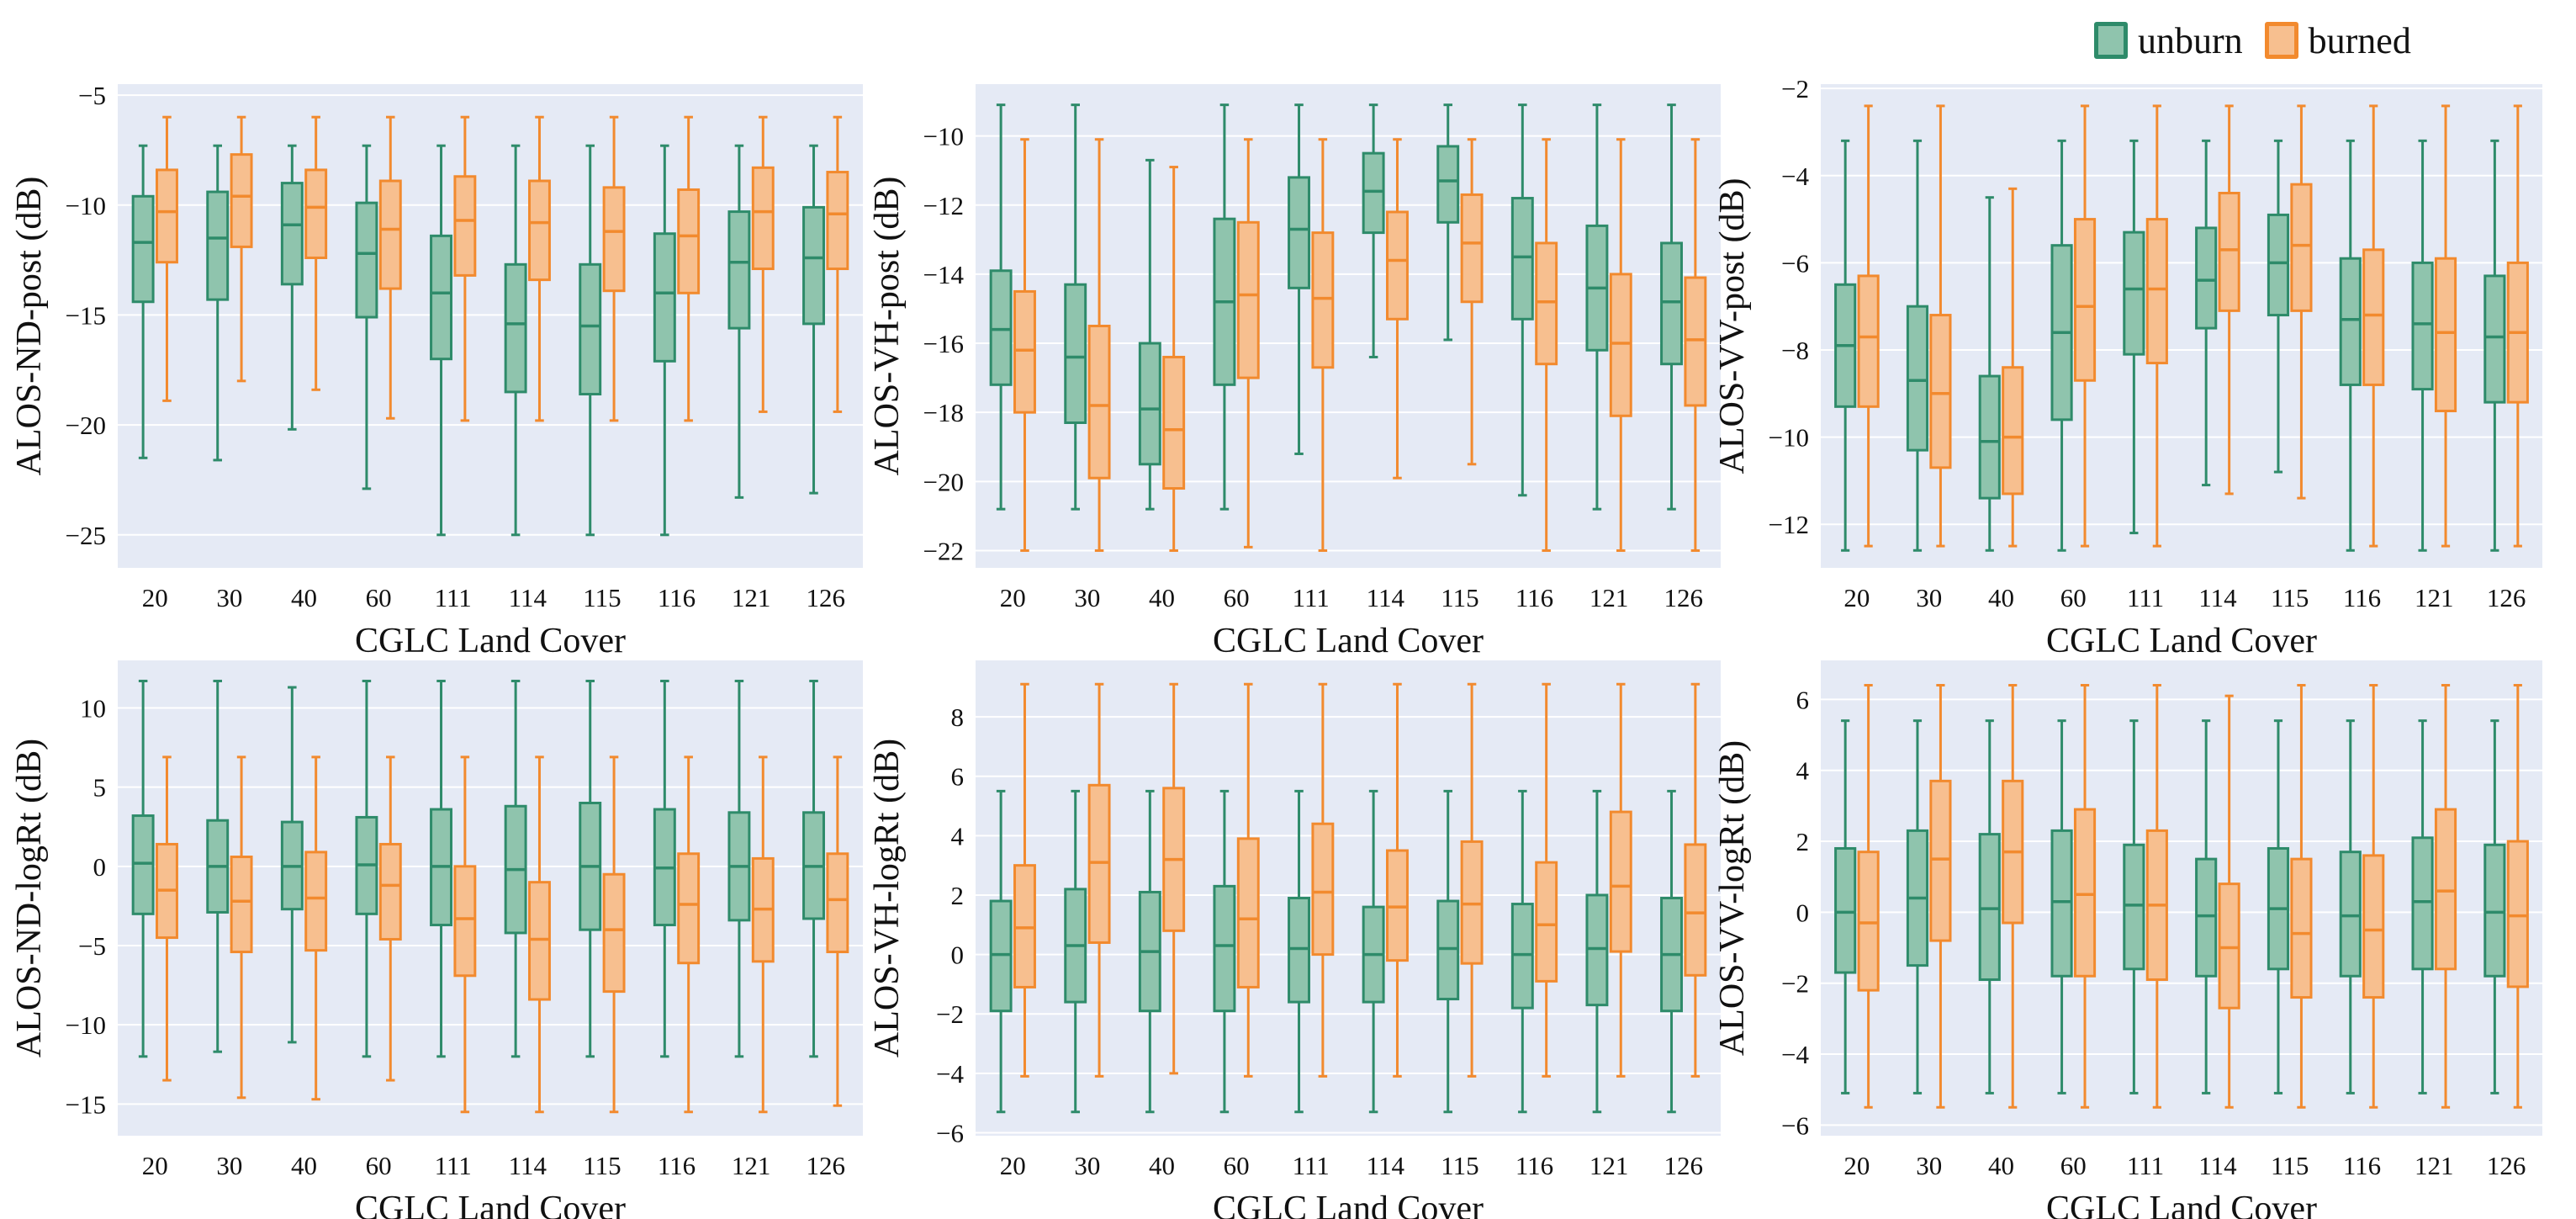 This screenshot has height=1219, width=2576. I want to click on y-tick-label: 4, so click(958, 836).